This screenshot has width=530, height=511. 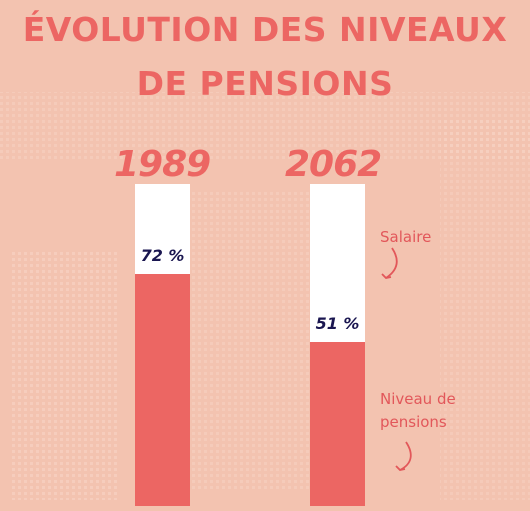 What do you see at coordinates (406, 237) in the screenshot?
I see `annotation-salaire: Salaire` at bounding box center [406, 237].